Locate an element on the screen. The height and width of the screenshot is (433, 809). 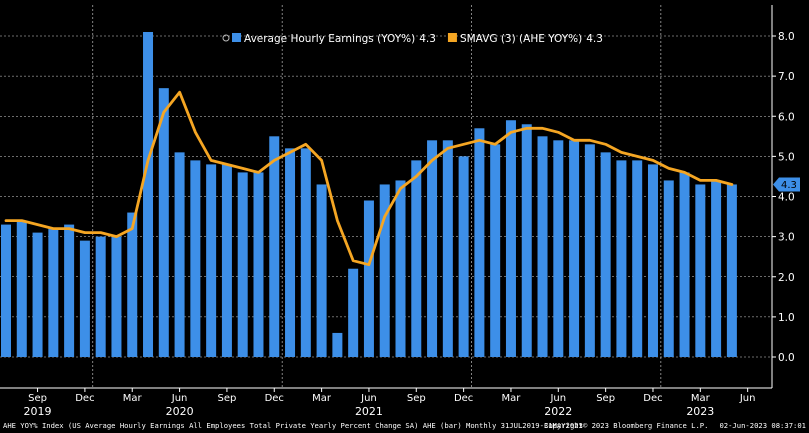
x-year-label: 2022 is located at coordinates (558, 411).